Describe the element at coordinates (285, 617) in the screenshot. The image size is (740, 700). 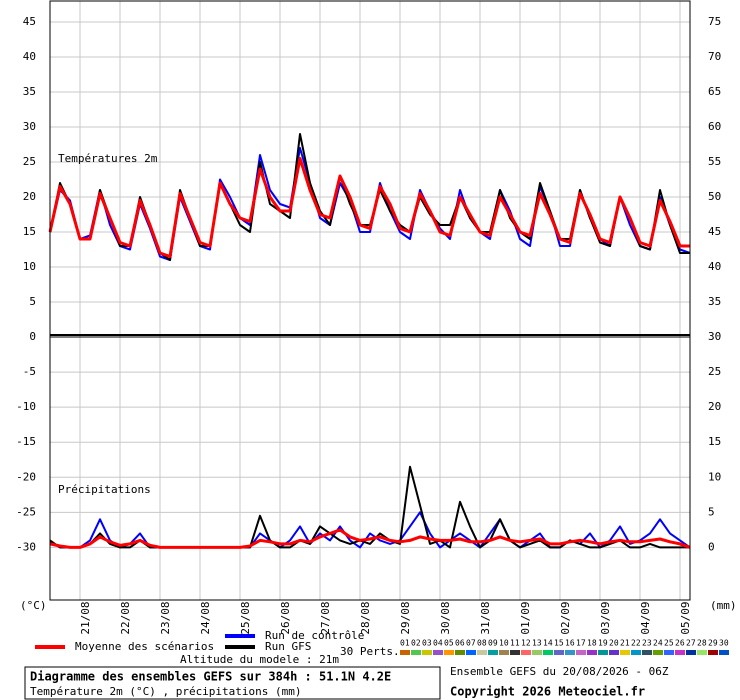
I see `x-tick-label: 26/08` at that location.